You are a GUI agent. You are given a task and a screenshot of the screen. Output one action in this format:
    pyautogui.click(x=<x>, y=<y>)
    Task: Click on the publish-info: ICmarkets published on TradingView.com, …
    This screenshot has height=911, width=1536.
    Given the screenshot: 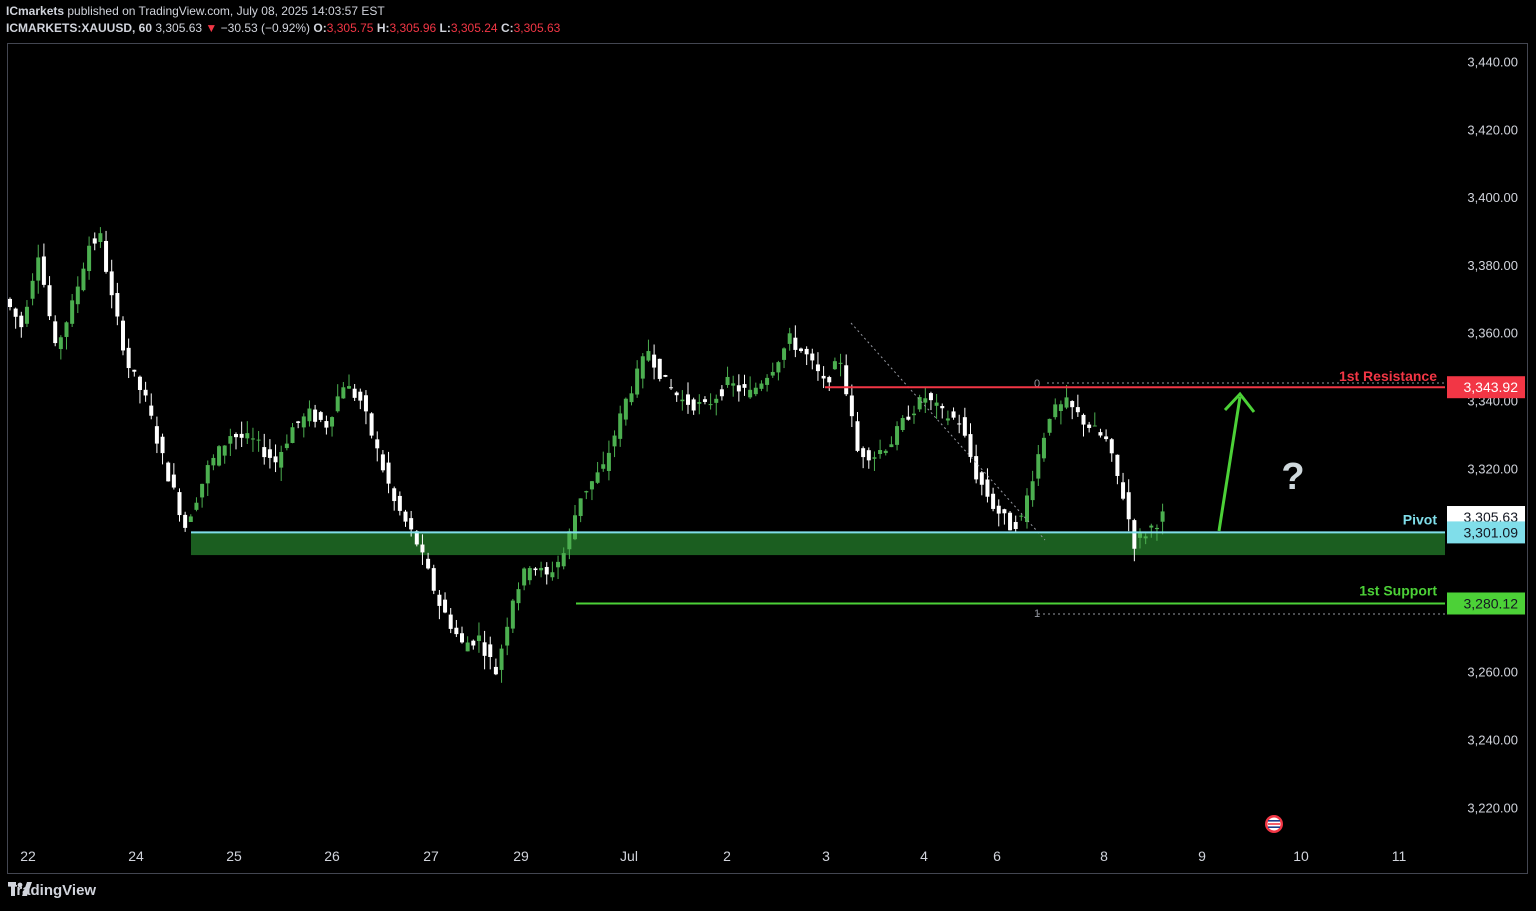 What is the action you would take?
    pyautogui.click(x=195, y=11)
    